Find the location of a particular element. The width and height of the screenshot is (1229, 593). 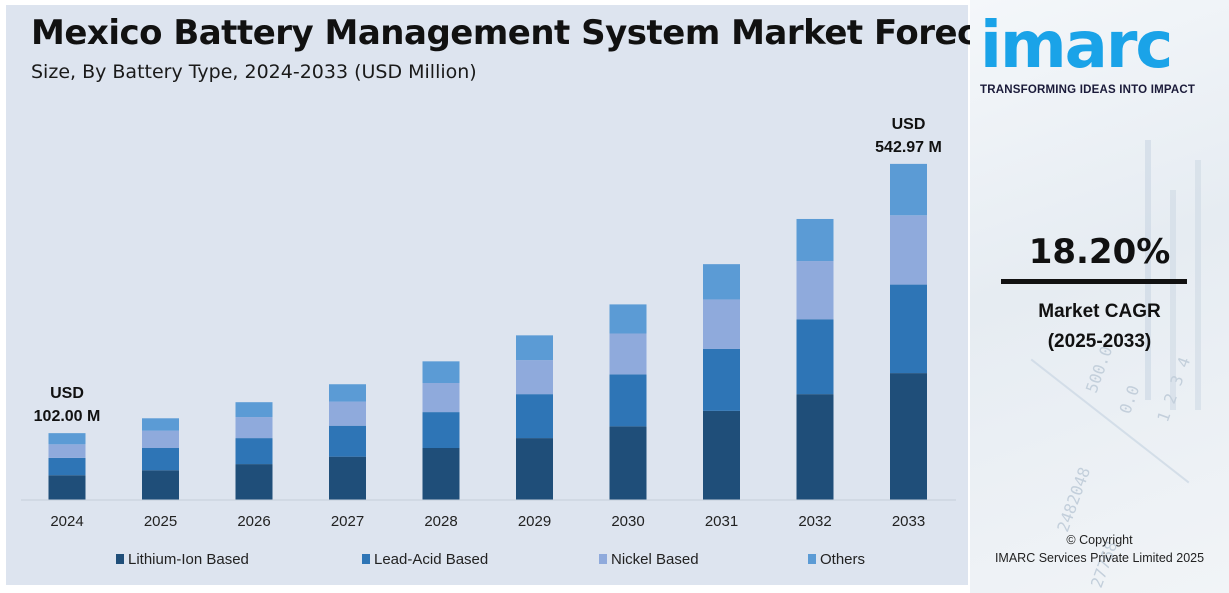

bar-segment-others-2027 is located at coordinates (347, 393).